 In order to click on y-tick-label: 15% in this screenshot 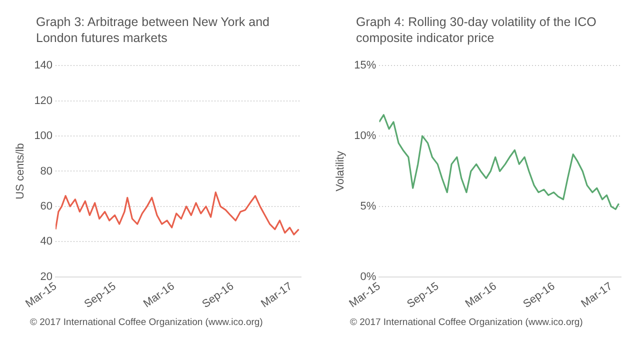, I will do `click(365, 66)`.